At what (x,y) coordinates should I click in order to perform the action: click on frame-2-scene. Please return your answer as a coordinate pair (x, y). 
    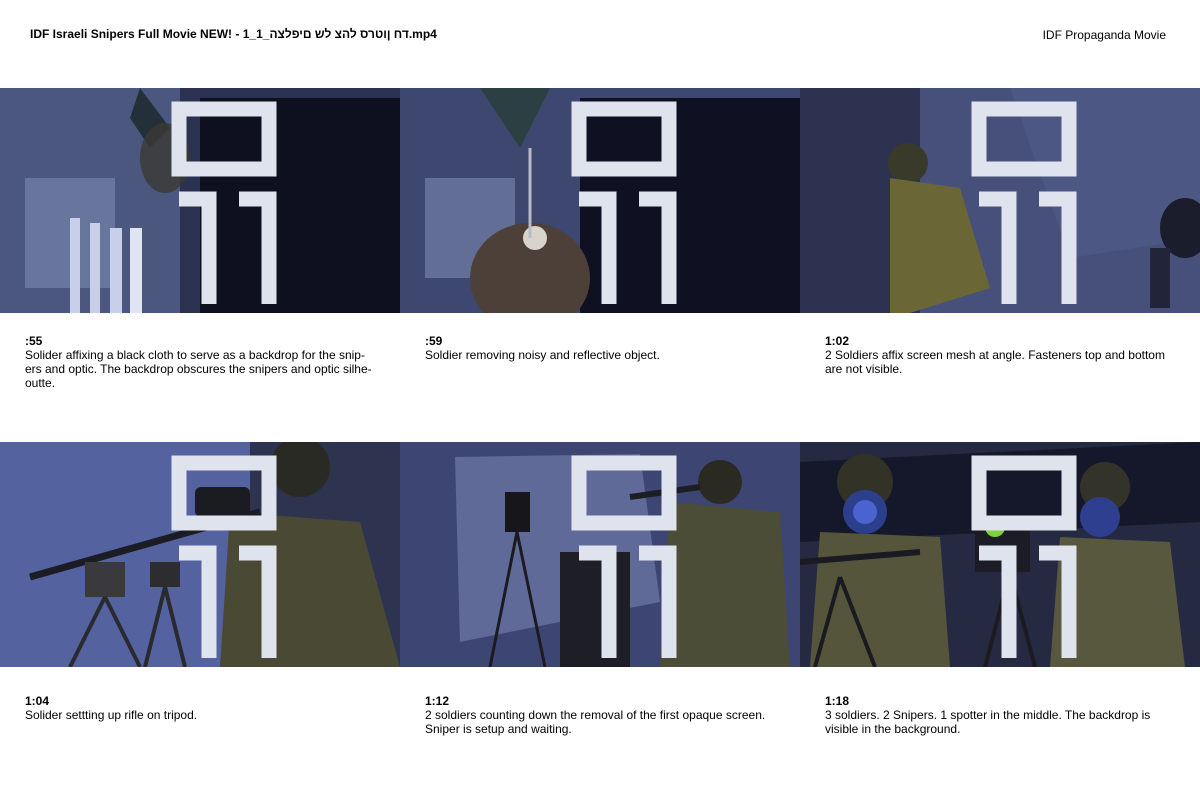
    Looking at the image, I should click on (600, 200).